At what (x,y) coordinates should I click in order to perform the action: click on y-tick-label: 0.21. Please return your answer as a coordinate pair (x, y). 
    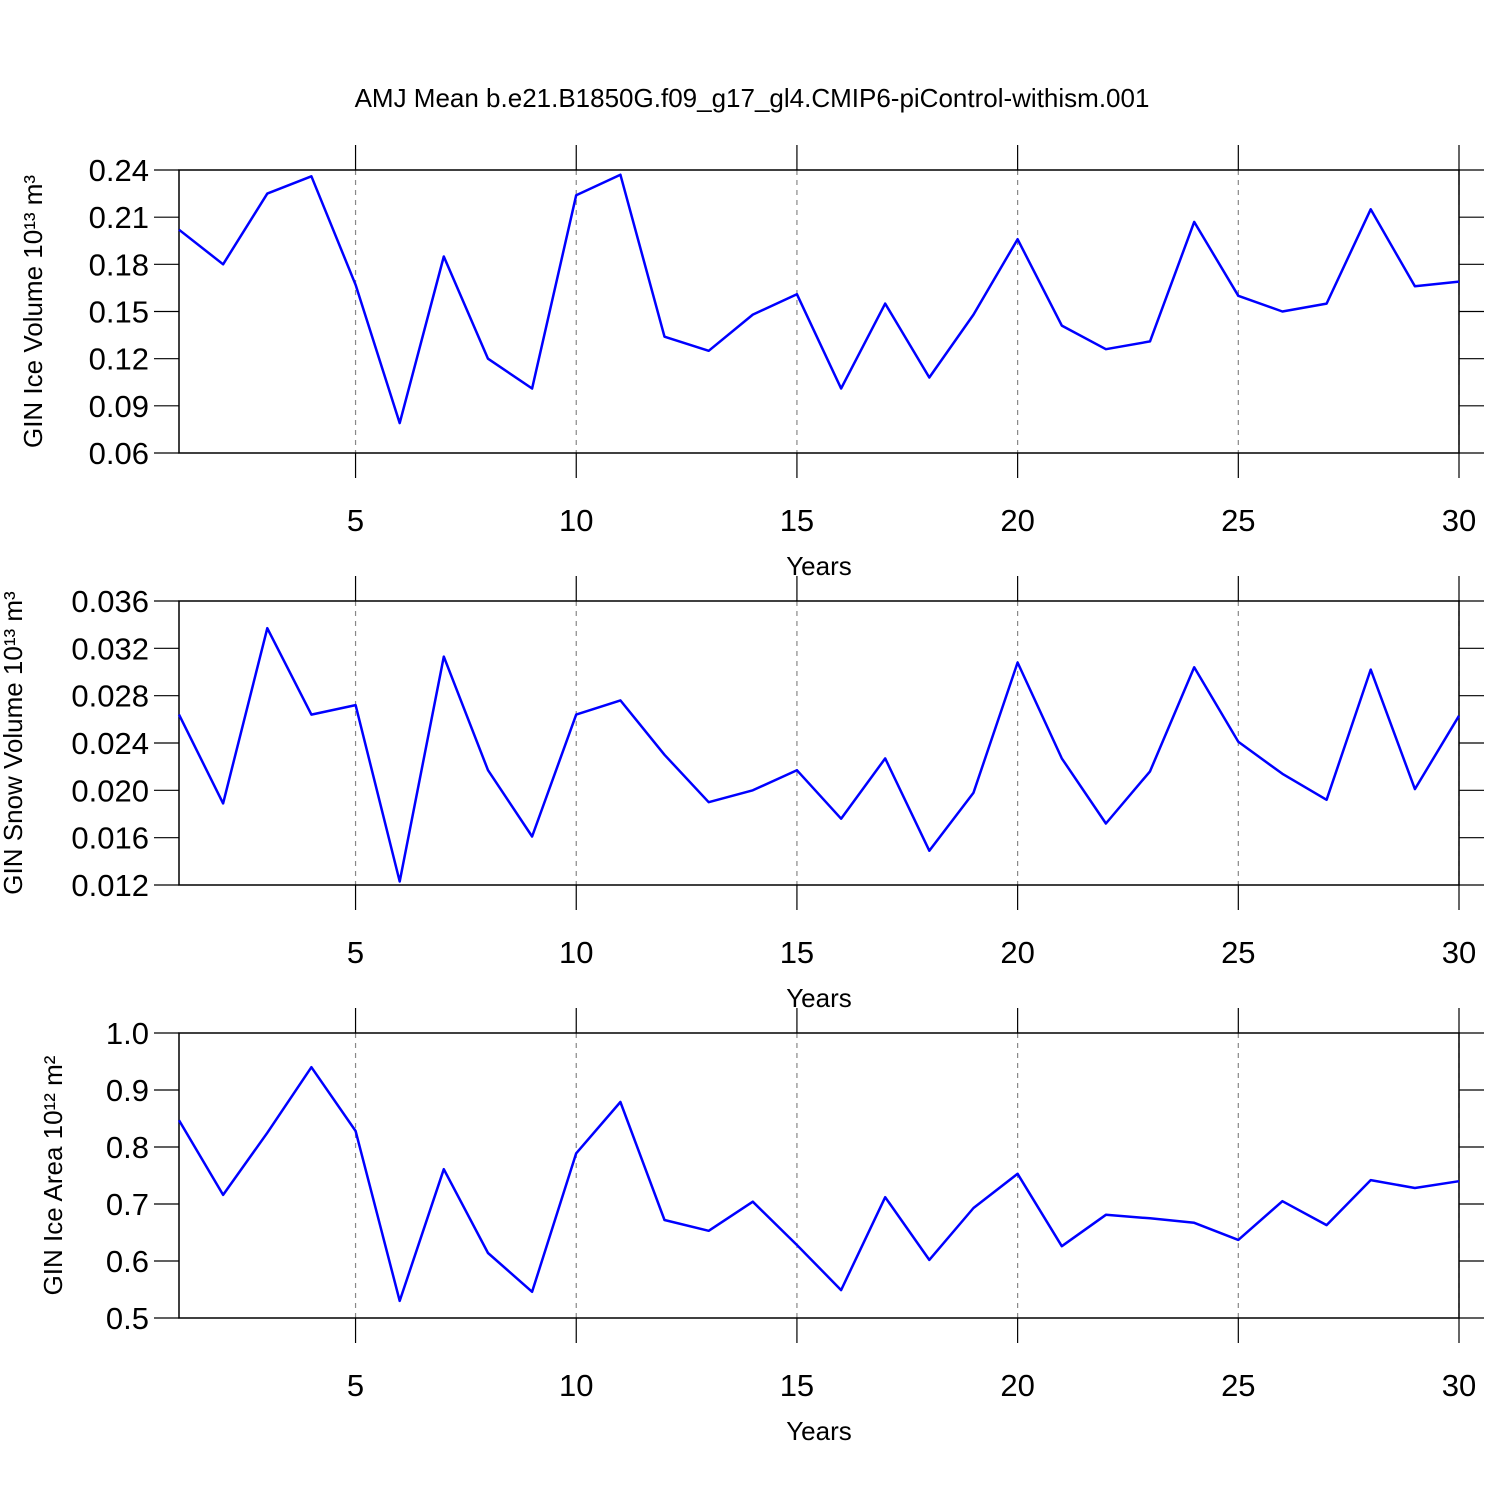
    Looking at the image, I should click on (119, 217).